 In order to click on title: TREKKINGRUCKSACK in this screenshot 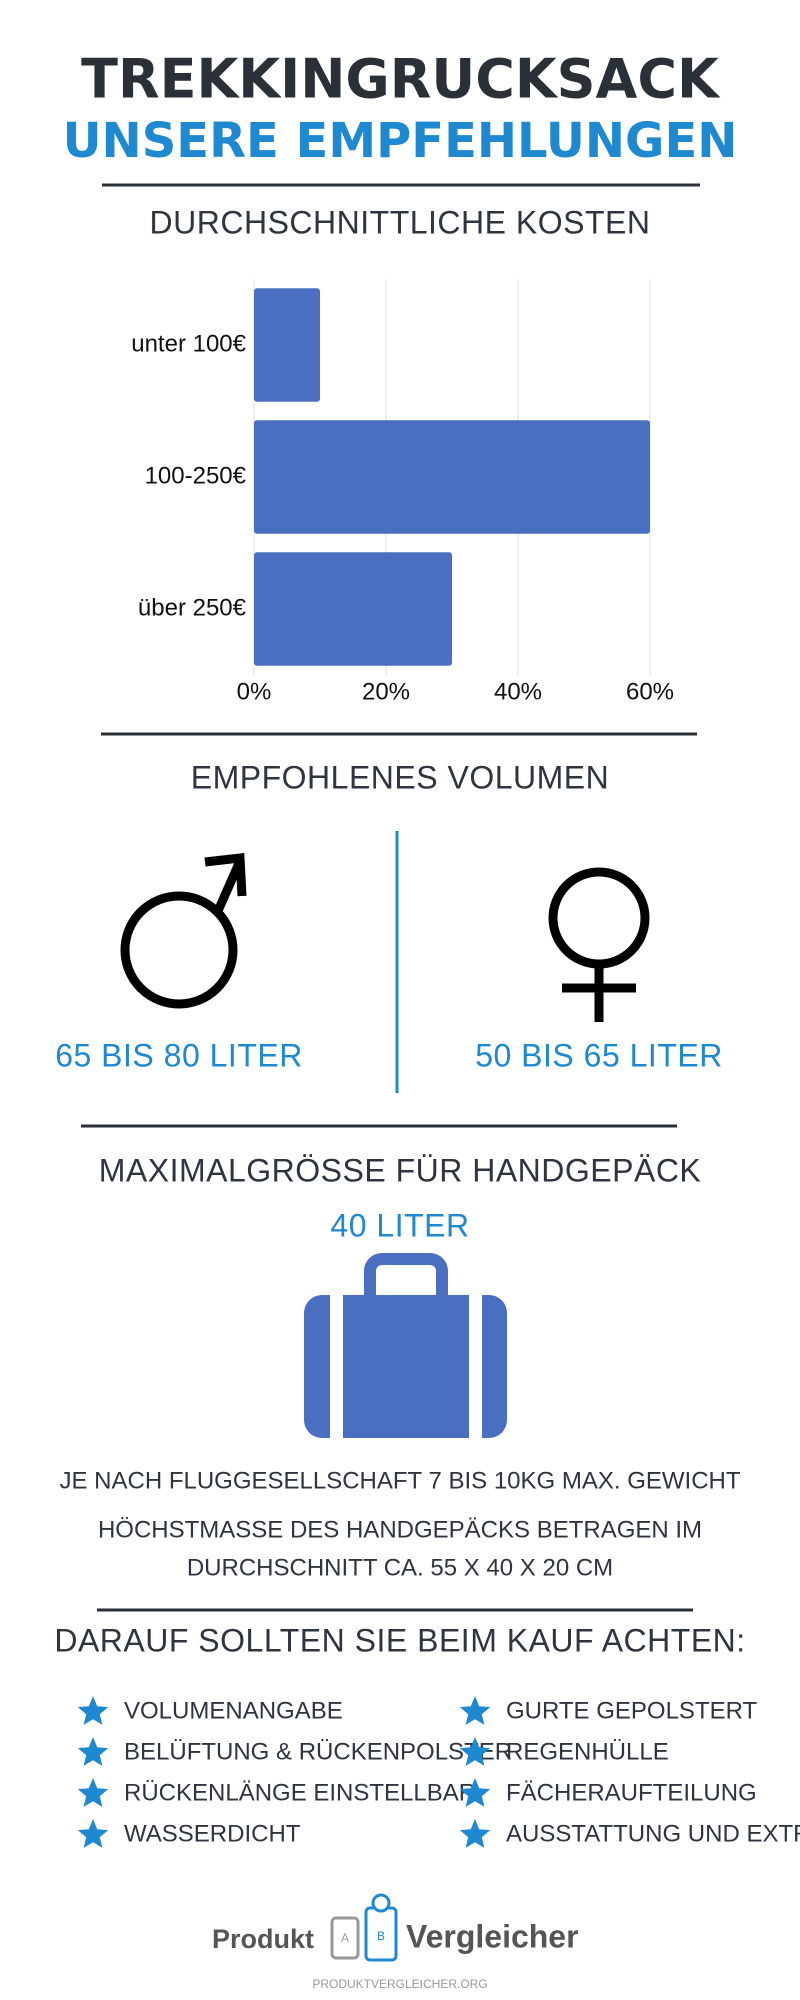, I will do `click(401, 79)`.